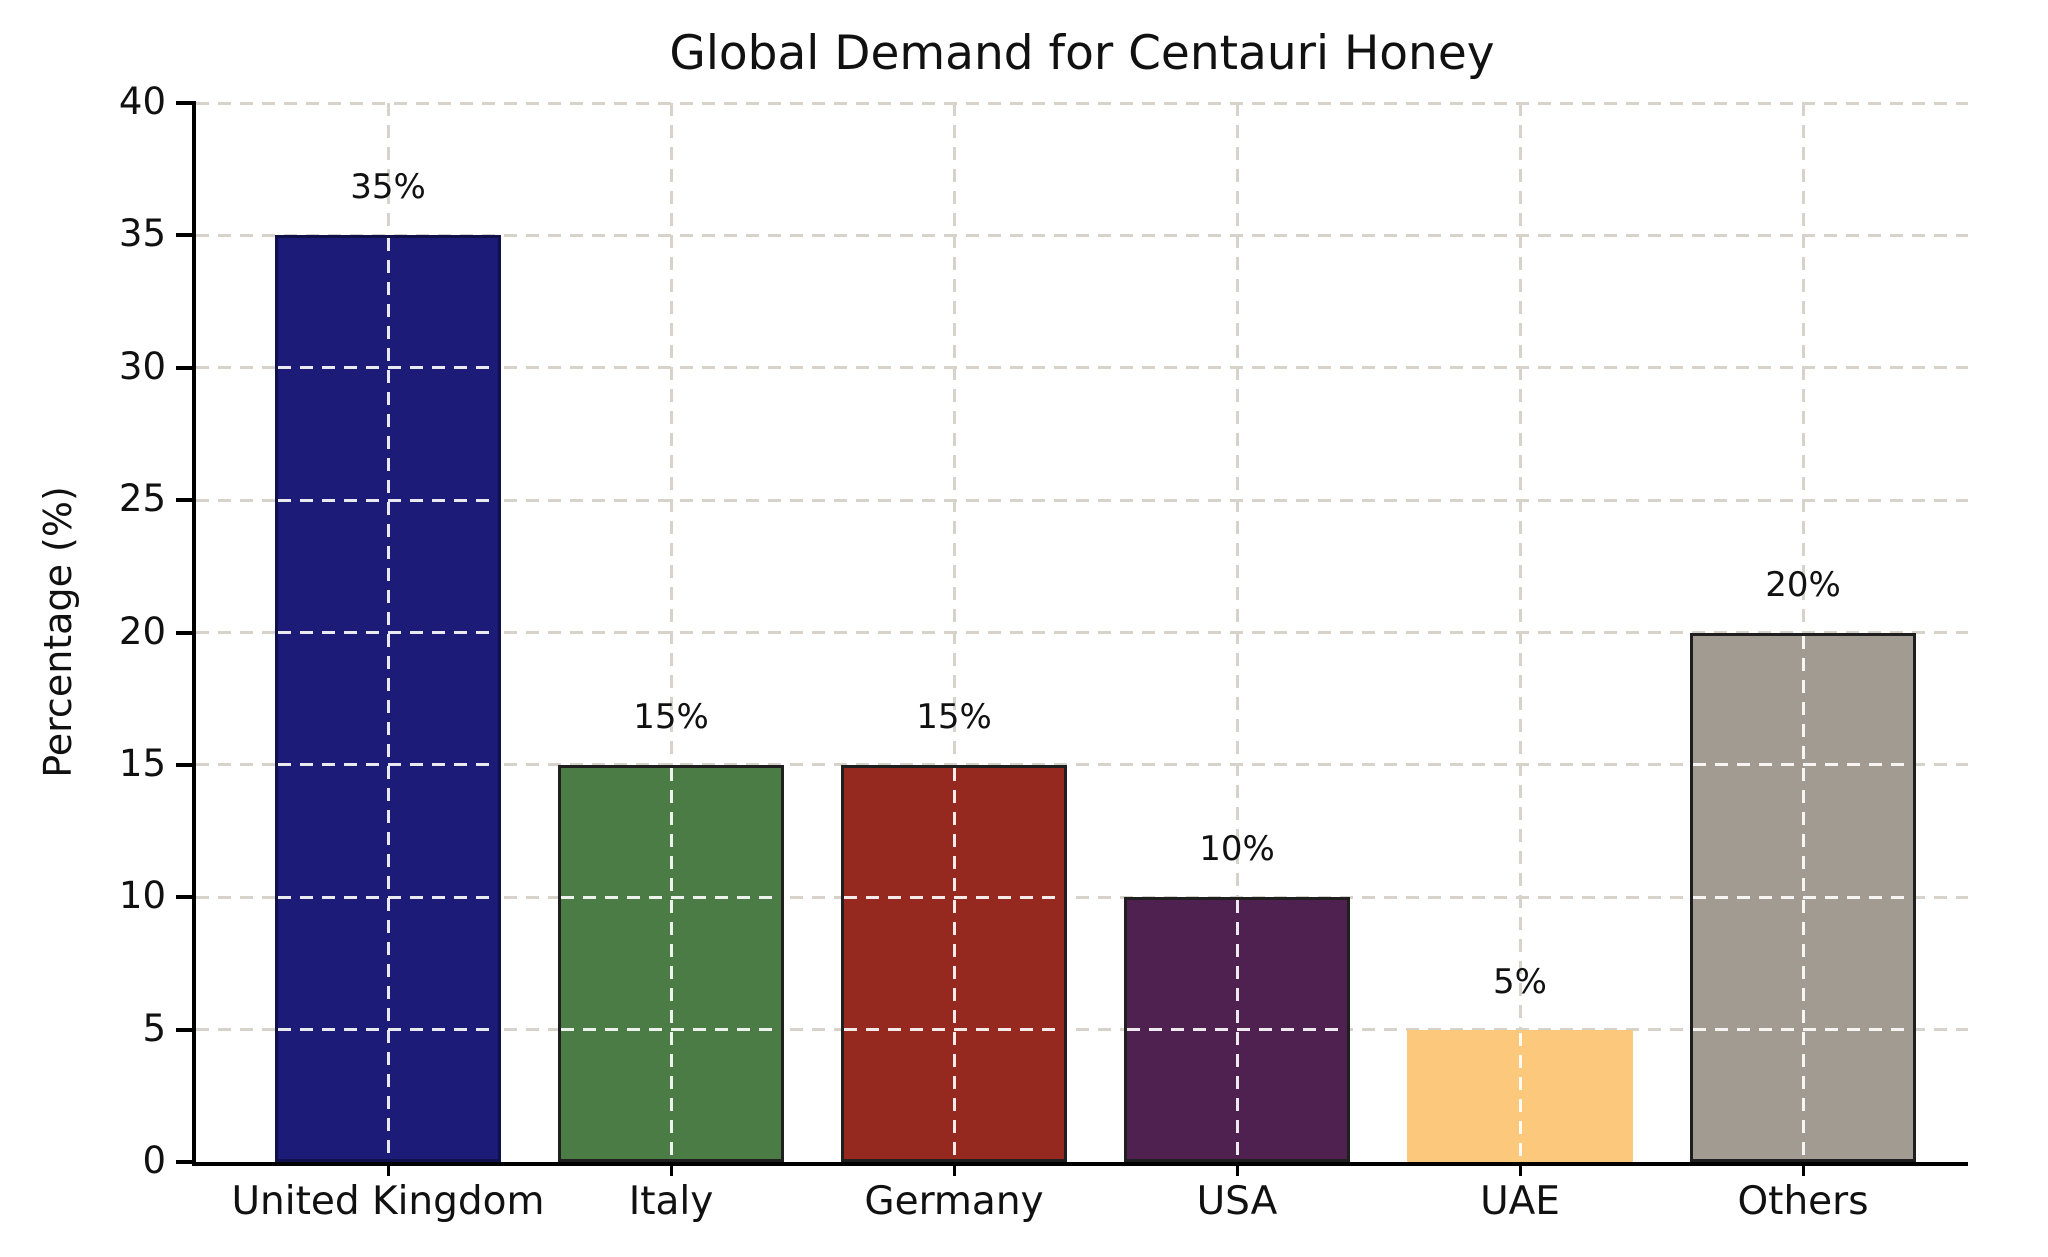 The width and height of the screenshot is (2048, 1257). What do you see at coordinates (388, 1201) in the screenshot?
I see `x-tick-label-united-kingdom: United Kingdom` at bounding box center [388, 1201].